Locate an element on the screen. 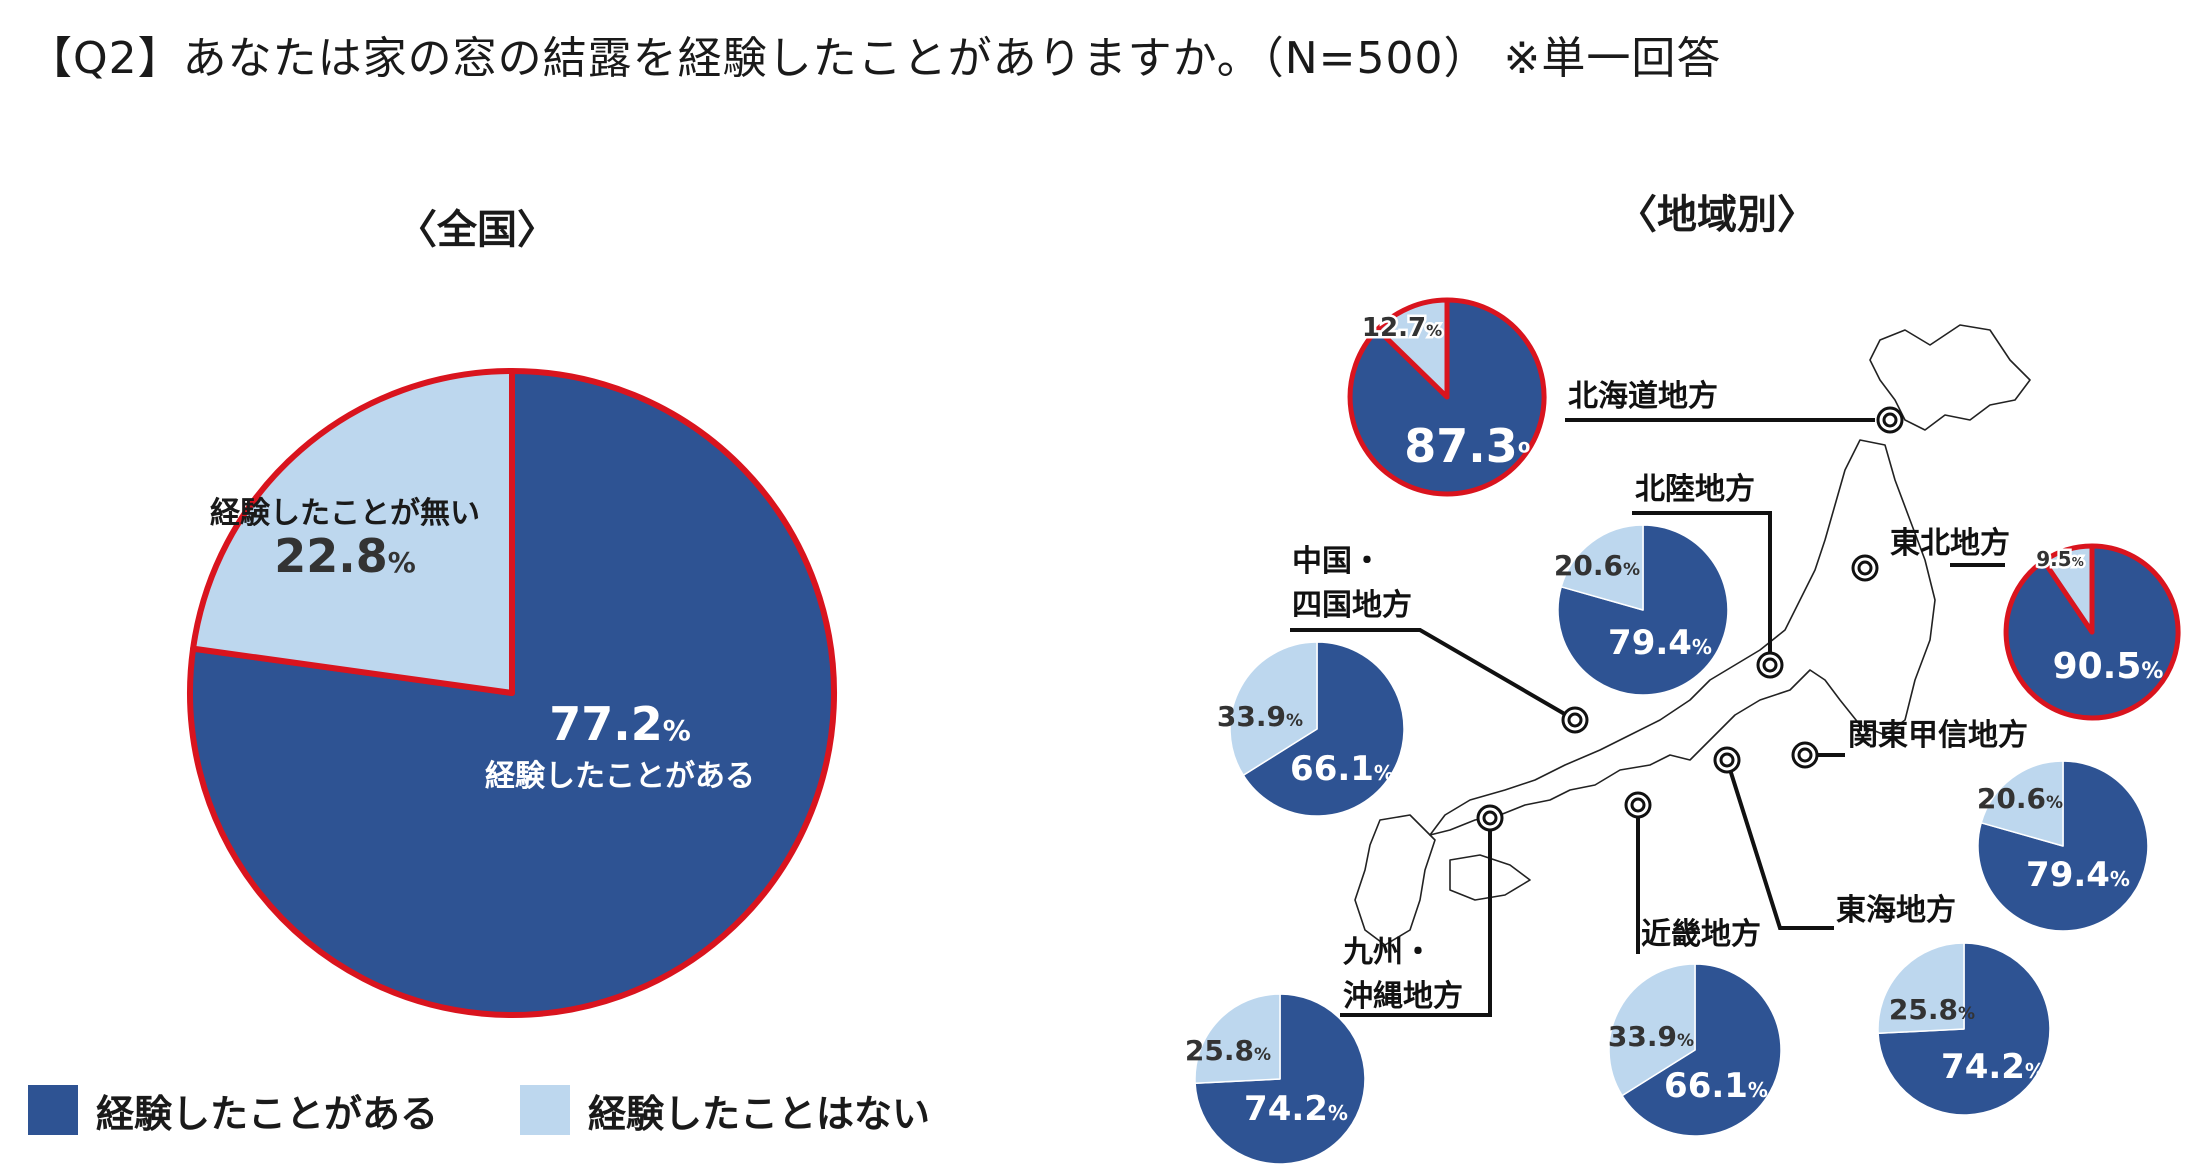 The image size is (2207, 1169). region-4-label-no-number: 33.9 is located at coordinates (1251, 716).